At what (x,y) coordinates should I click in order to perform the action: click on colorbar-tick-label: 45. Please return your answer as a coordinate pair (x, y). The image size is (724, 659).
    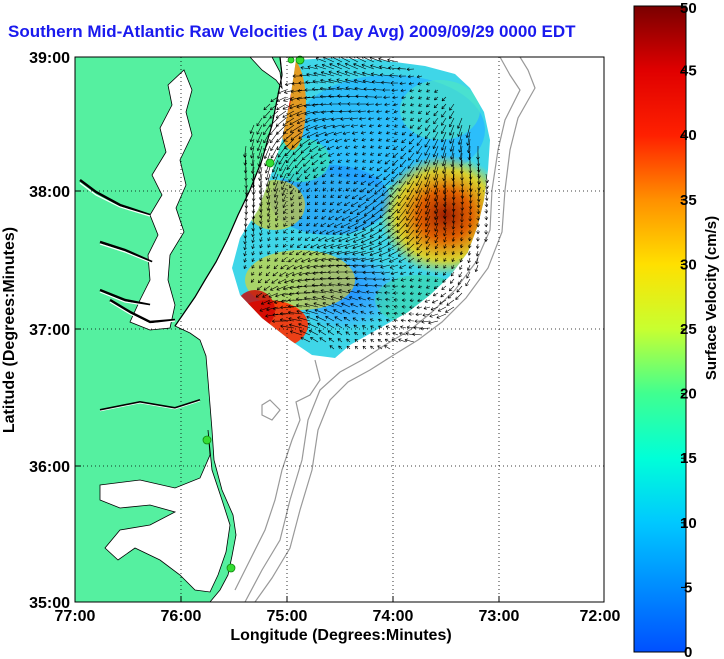
    Looking at the image, I should click on (688, 71).